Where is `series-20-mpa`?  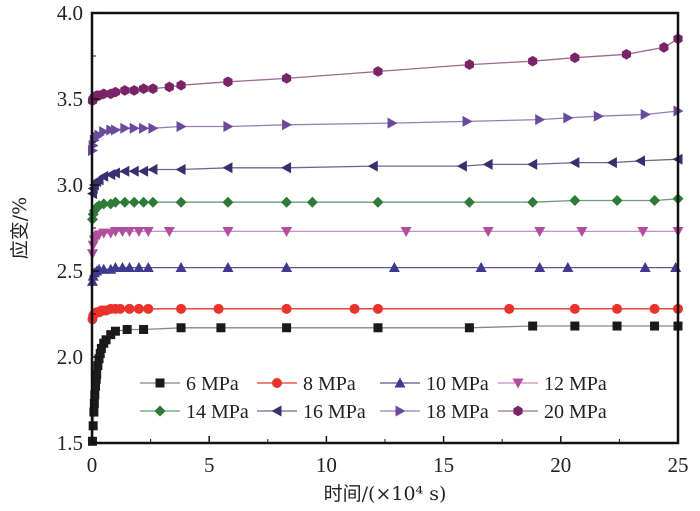
series-20-mpa is located at coordinates (385, 70).